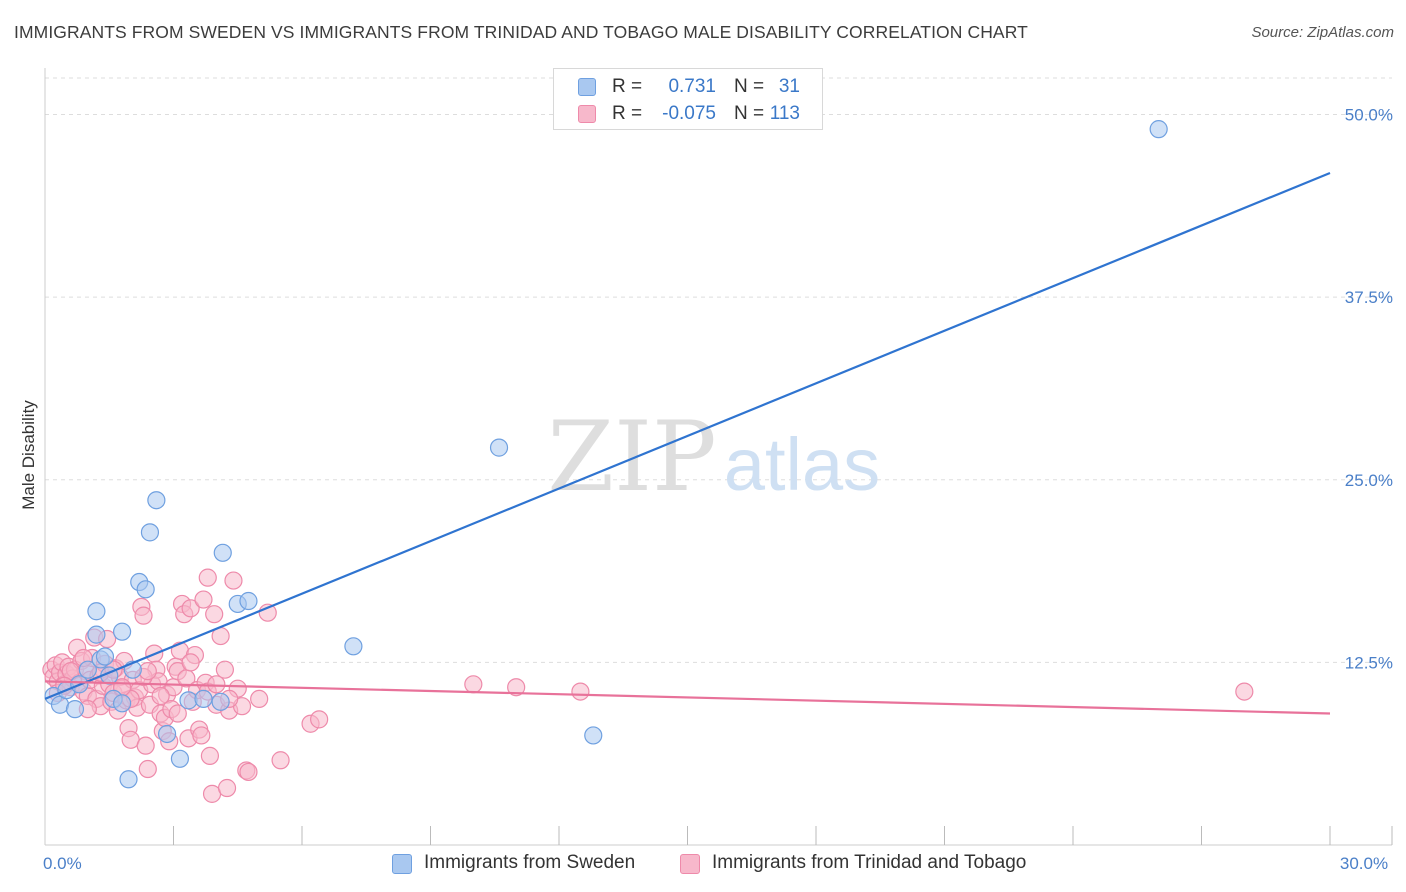 The height and width of the screenshot is (892, 1406). What do you see at coordinates (1369, 662) in the screenshot?
I see `y-tick-label: 12.5%` at bounding box center [1369, 662].